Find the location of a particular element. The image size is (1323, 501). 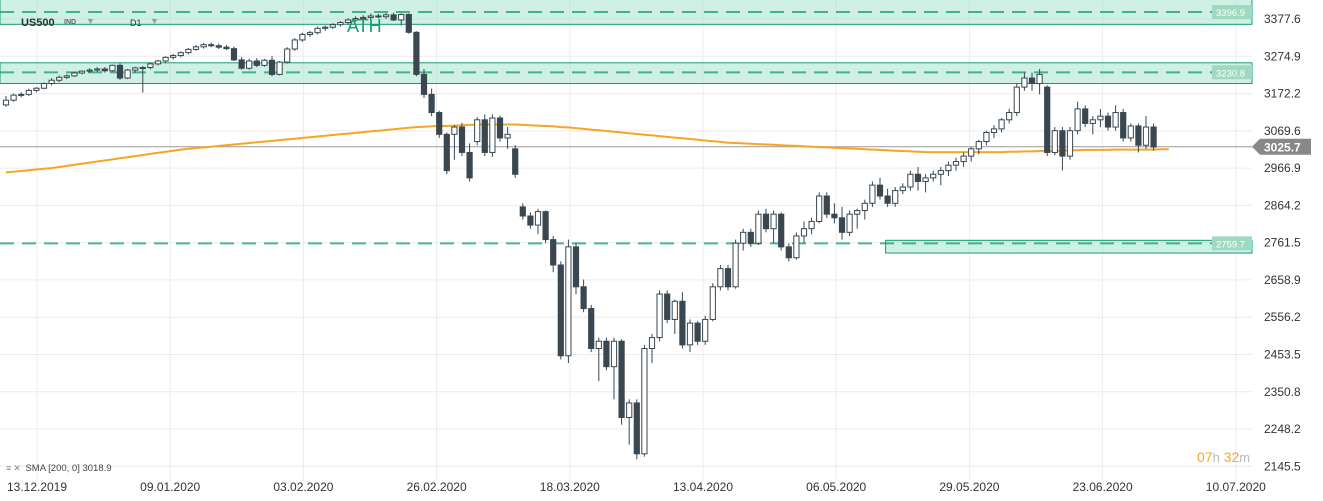

close-icon: ✕ is located at coordinates (17, 468).